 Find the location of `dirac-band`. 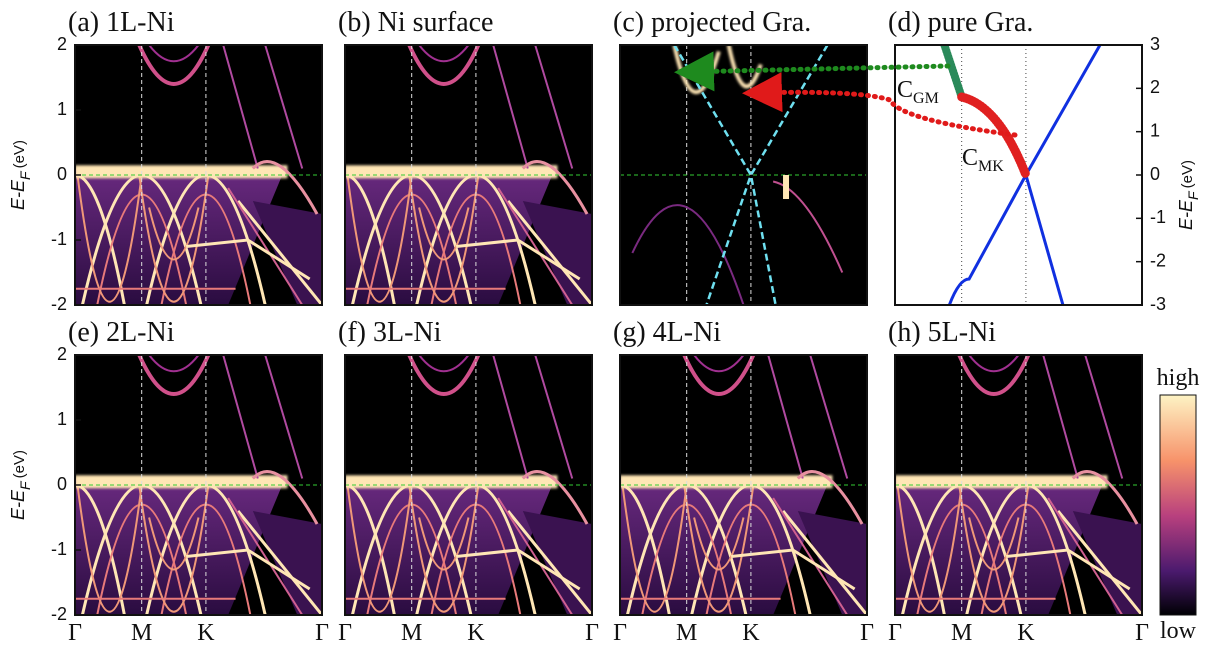

dirac-band is located at coordinates (987, 239).